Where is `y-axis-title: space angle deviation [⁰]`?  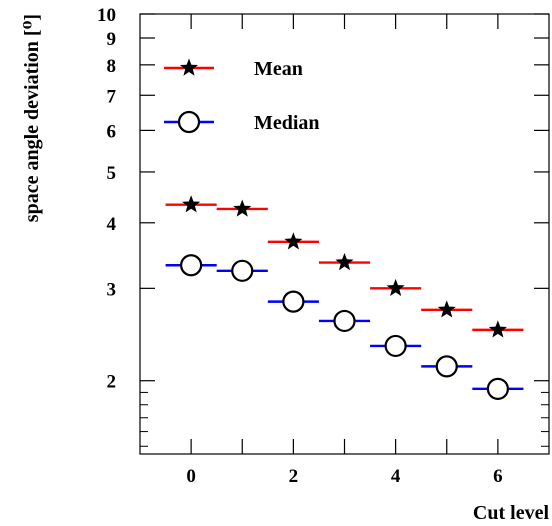 y-axis-title: space angle deviation [⁰] is located at coordinates (32, 118).